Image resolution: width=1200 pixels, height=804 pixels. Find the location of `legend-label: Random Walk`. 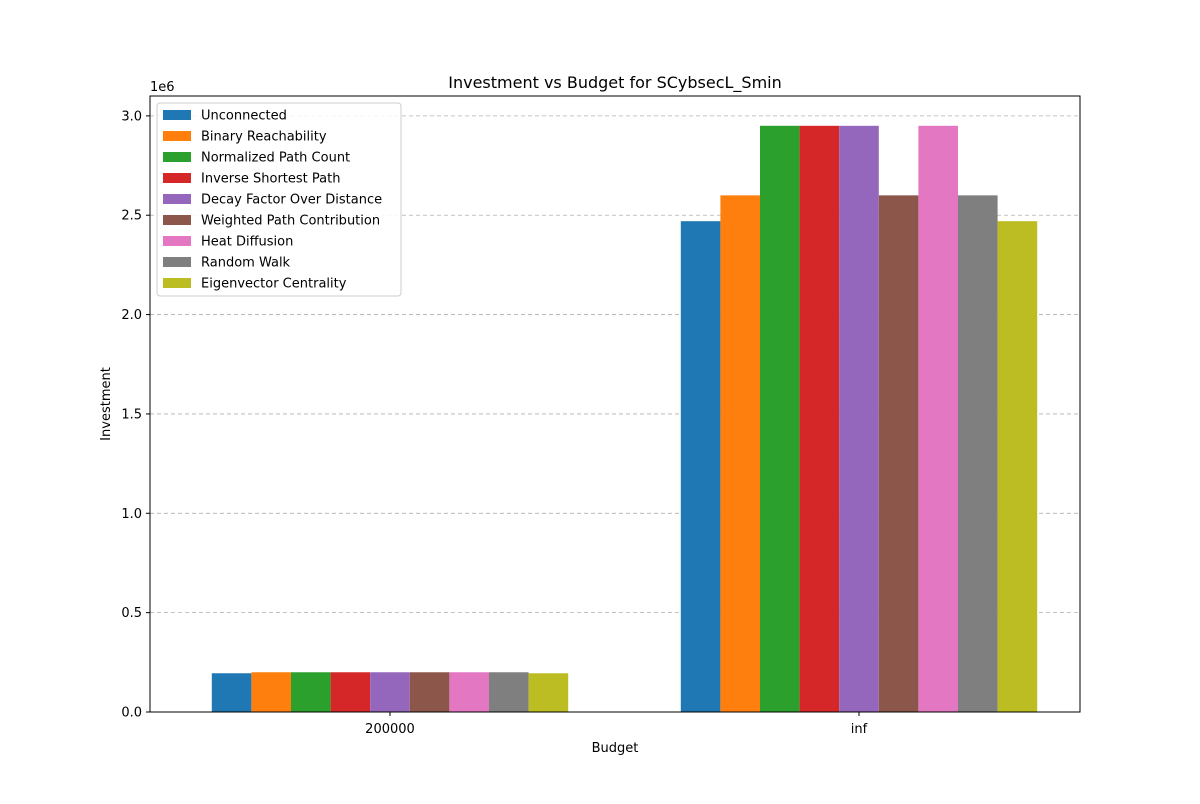

legend-label: Random Walk is located at coordinates (246, 263).